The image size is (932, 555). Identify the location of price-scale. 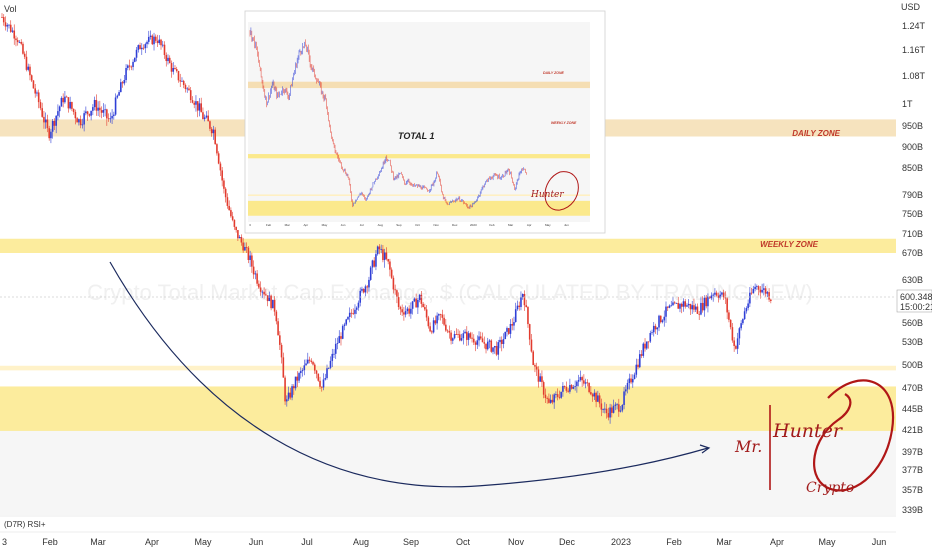
(914, 275).